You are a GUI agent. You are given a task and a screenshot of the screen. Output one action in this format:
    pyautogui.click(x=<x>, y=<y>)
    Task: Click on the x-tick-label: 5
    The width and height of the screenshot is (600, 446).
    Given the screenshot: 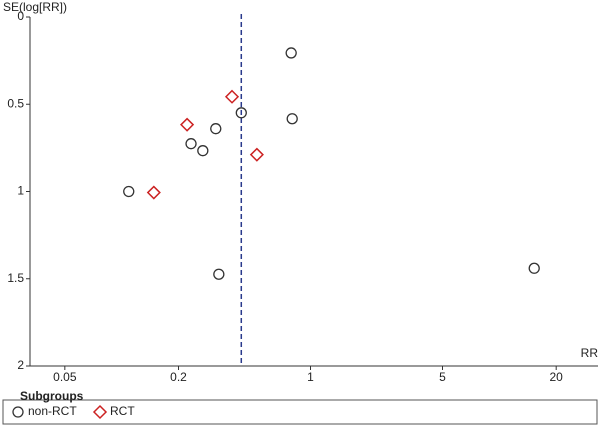 What is the action you would take?
    pyautogui.click(x=442, y=377)
    